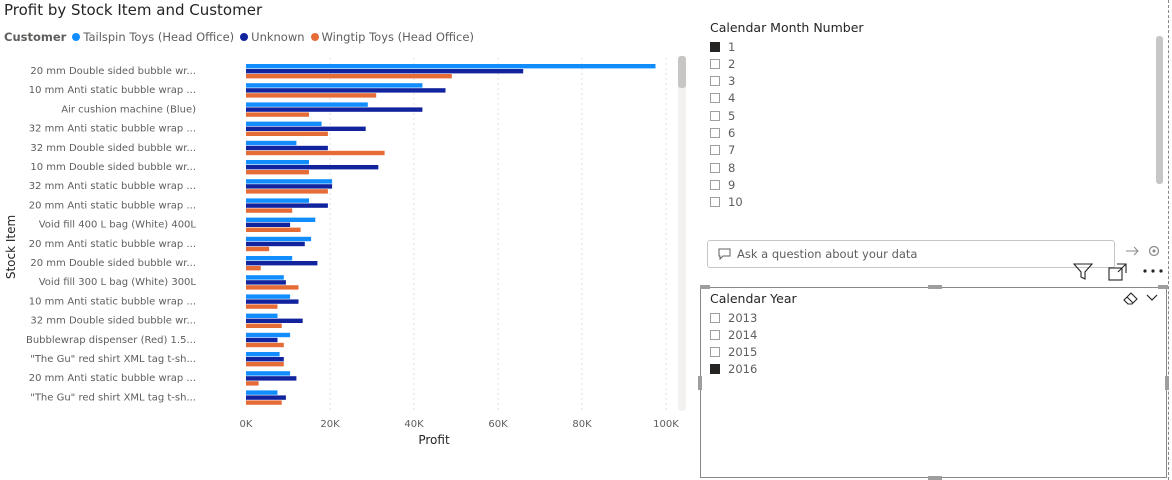  I want to click on month-slicer-item: 5, so click(722, 115).